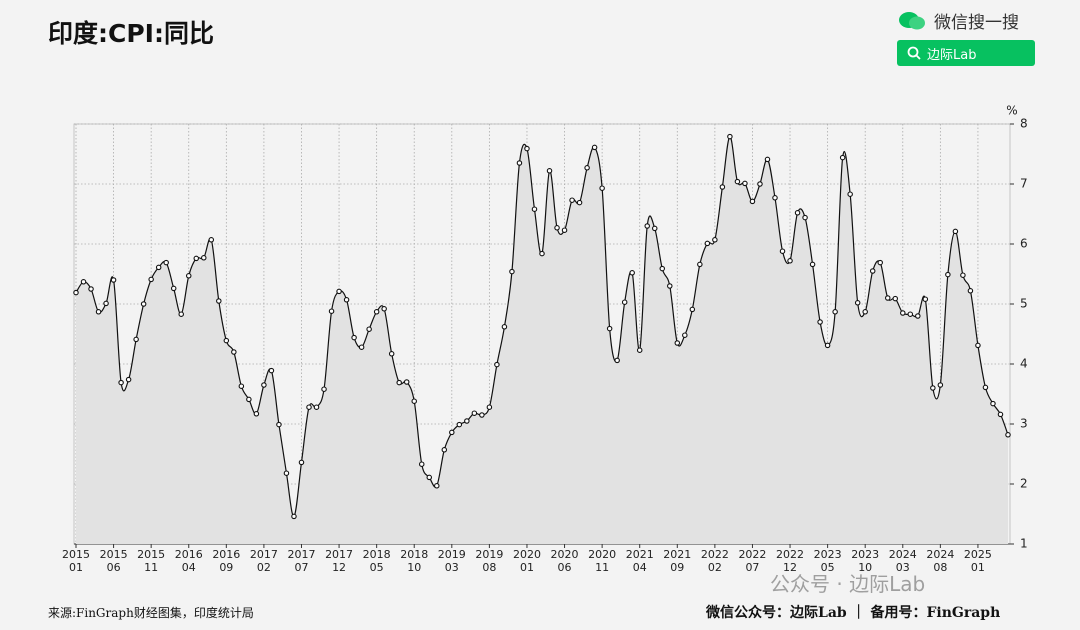 The image size is (1080, 630). I want to click on search-button: 边际Lab, so click(966, 53).